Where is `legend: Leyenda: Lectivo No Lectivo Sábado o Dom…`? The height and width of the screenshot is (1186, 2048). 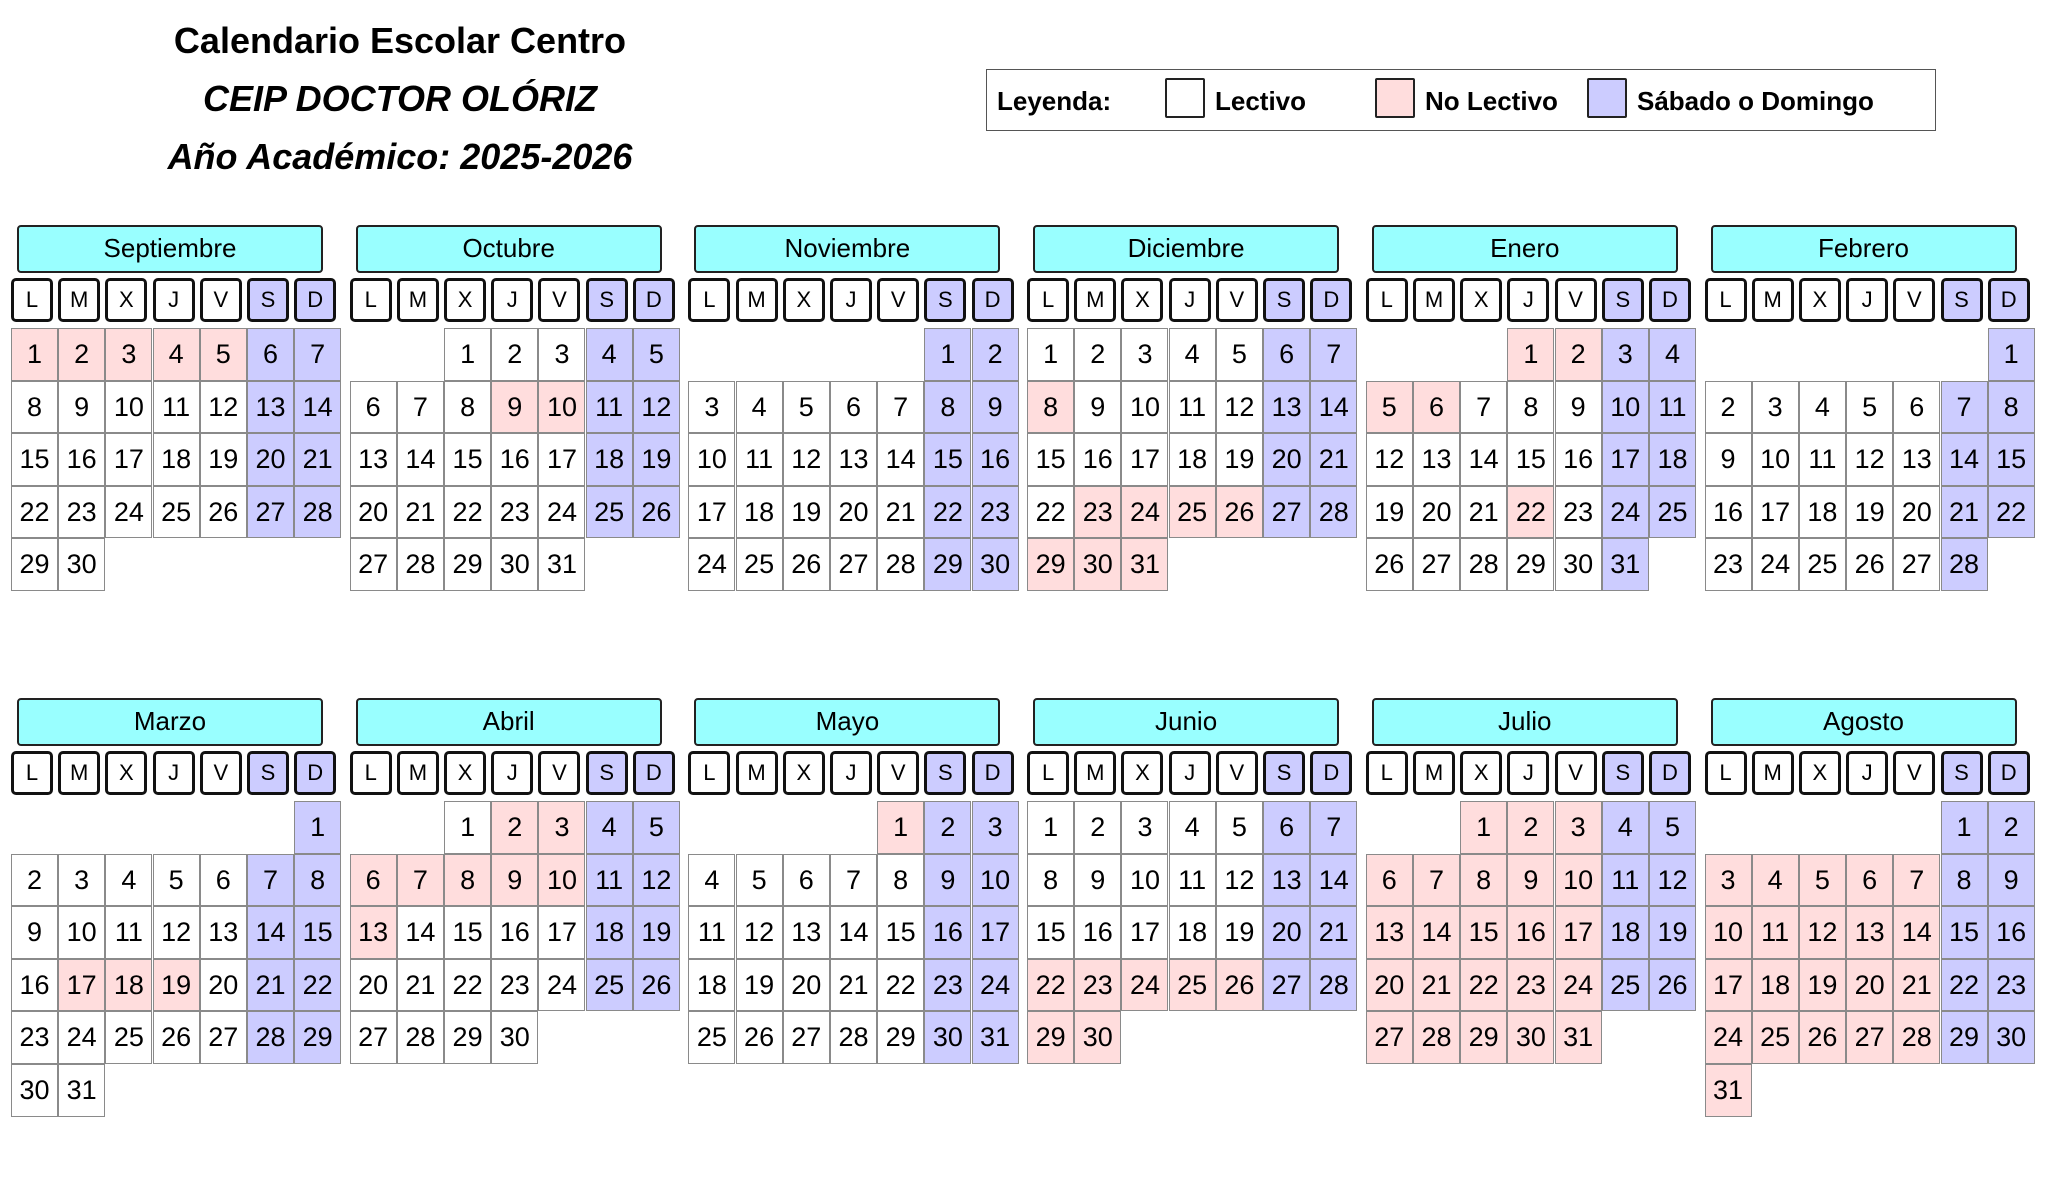 legend: Leyenda: Lectivo No Lectivo Sábado o Dom… is located at coordinates (1461, 100).